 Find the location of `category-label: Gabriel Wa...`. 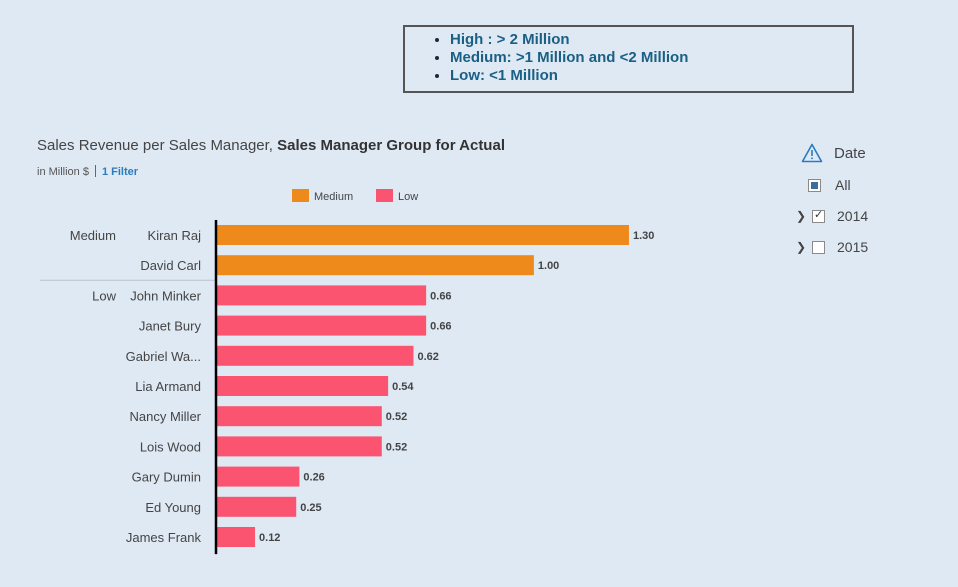

category-label: Gabriel Wa... is located at coordinates (163, 356).